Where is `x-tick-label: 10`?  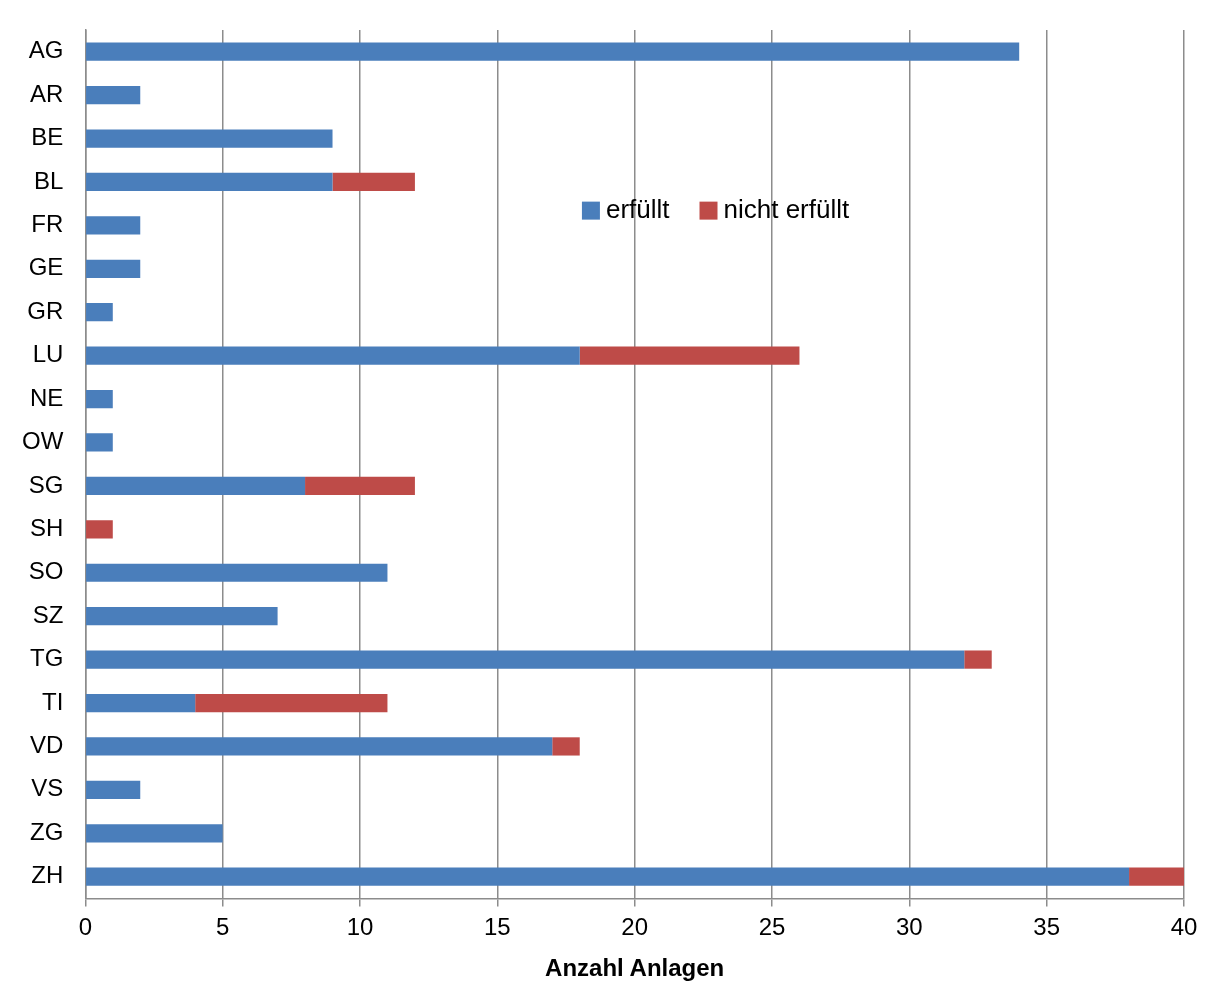
x-tick-label: 10 is located at coordinates (360, 927).